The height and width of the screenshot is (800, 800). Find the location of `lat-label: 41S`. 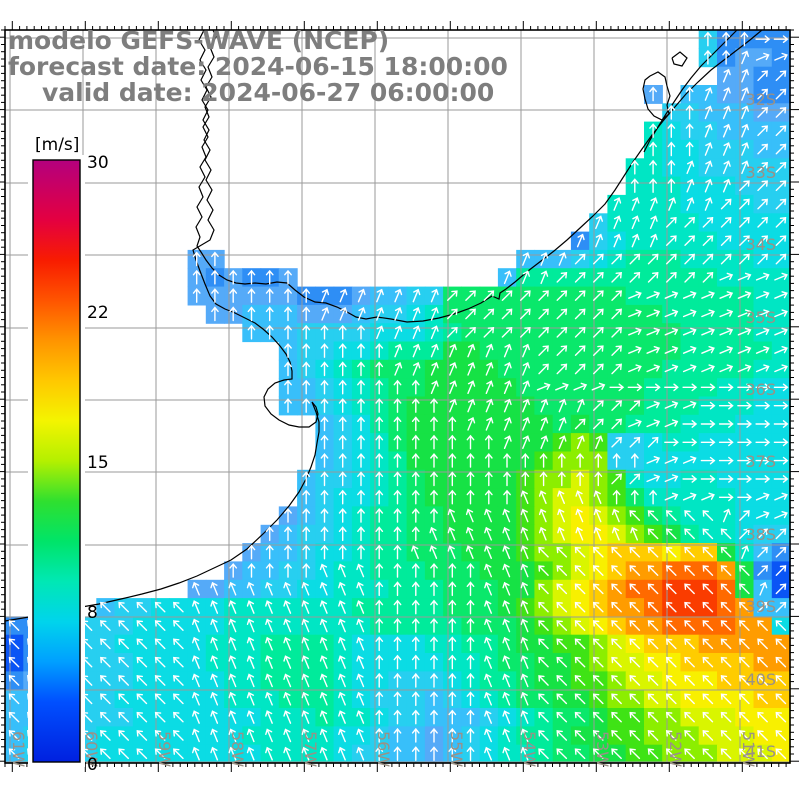

lat-label: 41S is located at coordinates (760, 751).